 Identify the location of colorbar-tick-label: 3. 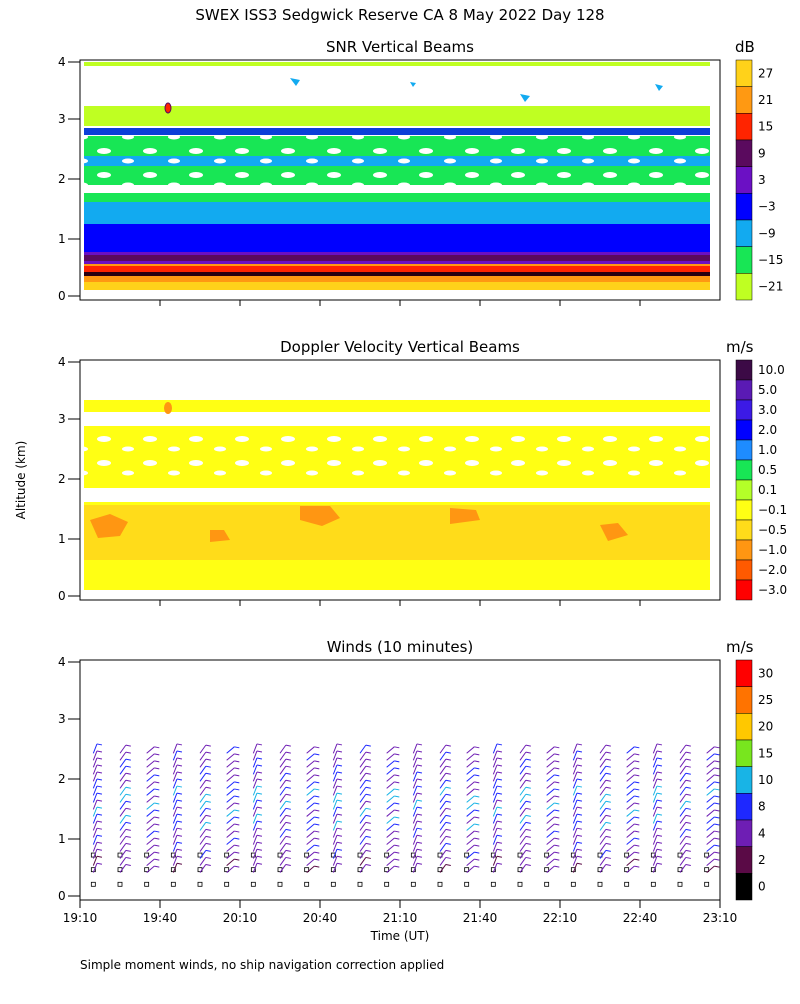
(762, 180).